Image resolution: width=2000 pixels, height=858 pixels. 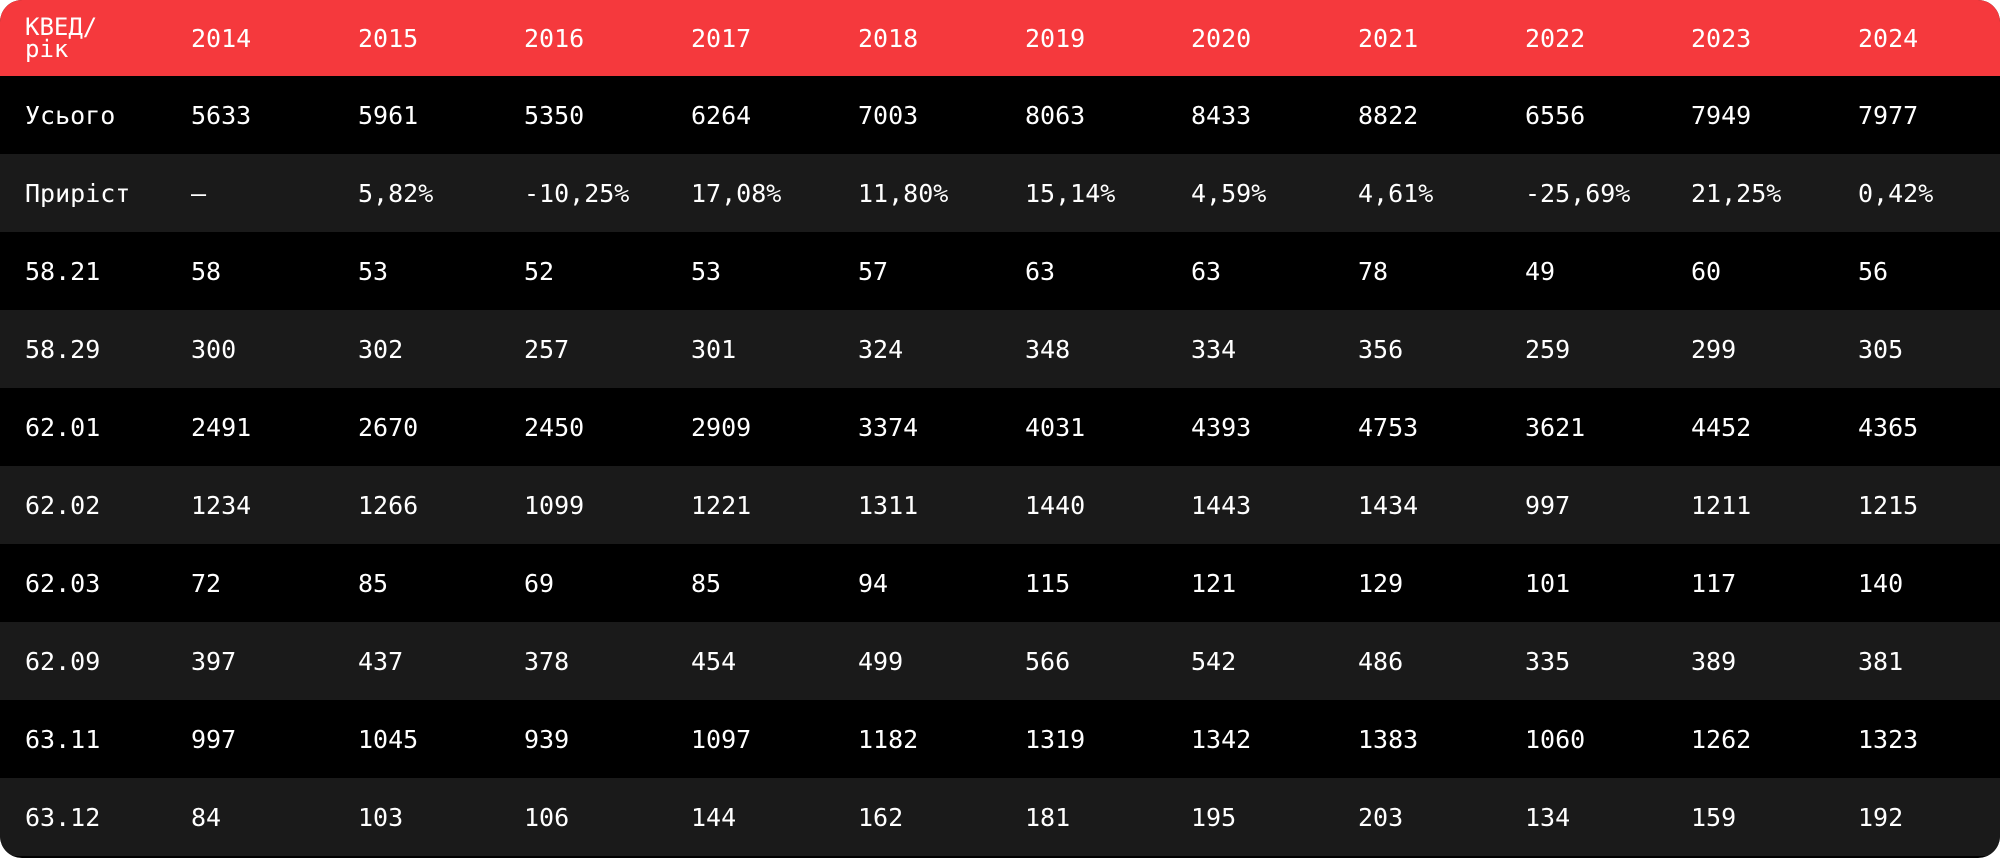 I want to click on table-cell: 1434, so click(x=1388, y=505).